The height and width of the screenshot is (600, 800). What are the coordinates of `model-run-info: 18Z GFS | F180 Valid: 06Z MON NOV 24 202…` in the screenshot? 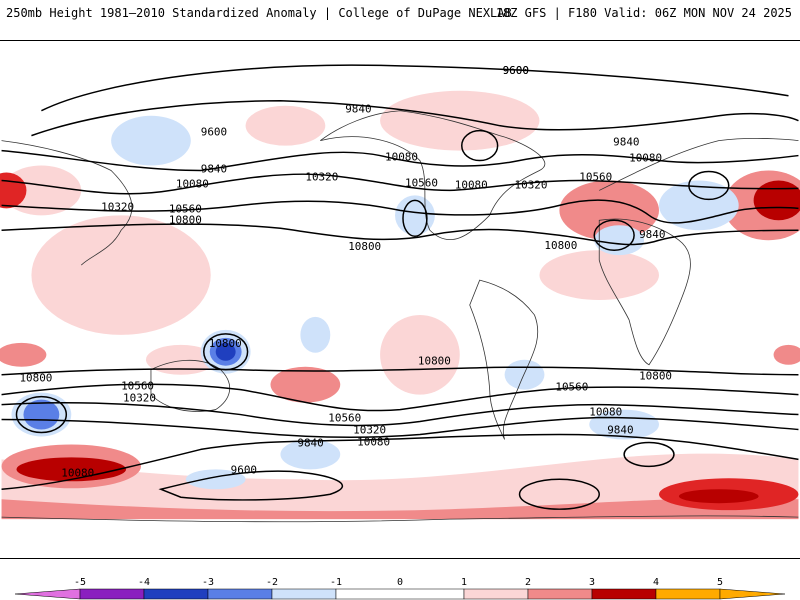 It's located at (643, 13).